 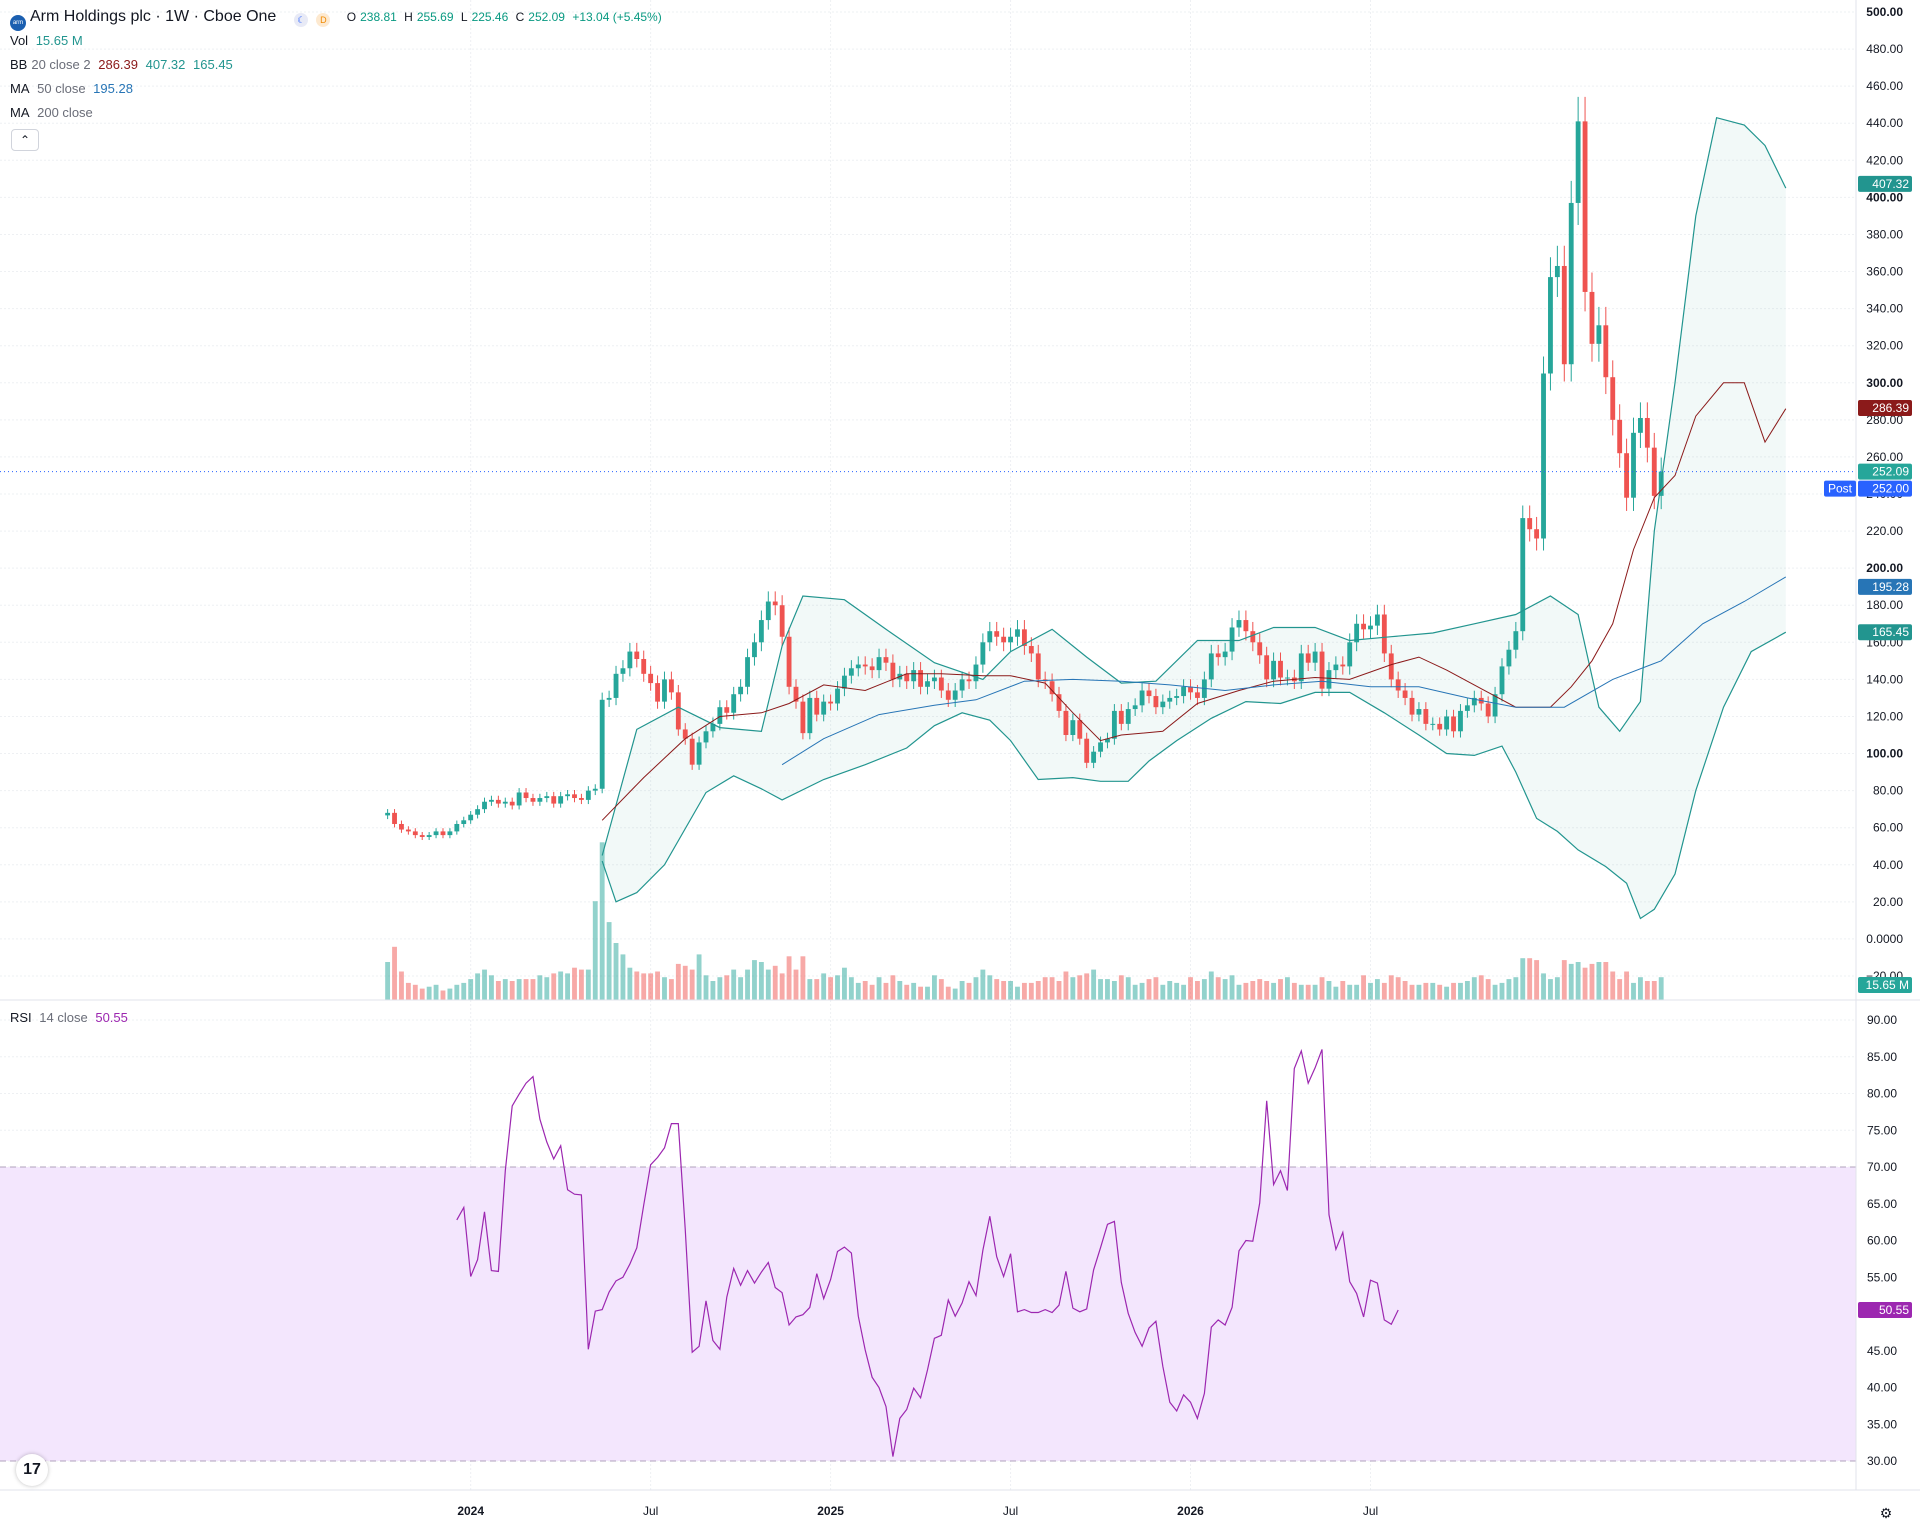 What do you see at coordinates (830, 1511) in the screenshot?
I see `time-tick-label: 2025` at bounding box center [830, 1511].